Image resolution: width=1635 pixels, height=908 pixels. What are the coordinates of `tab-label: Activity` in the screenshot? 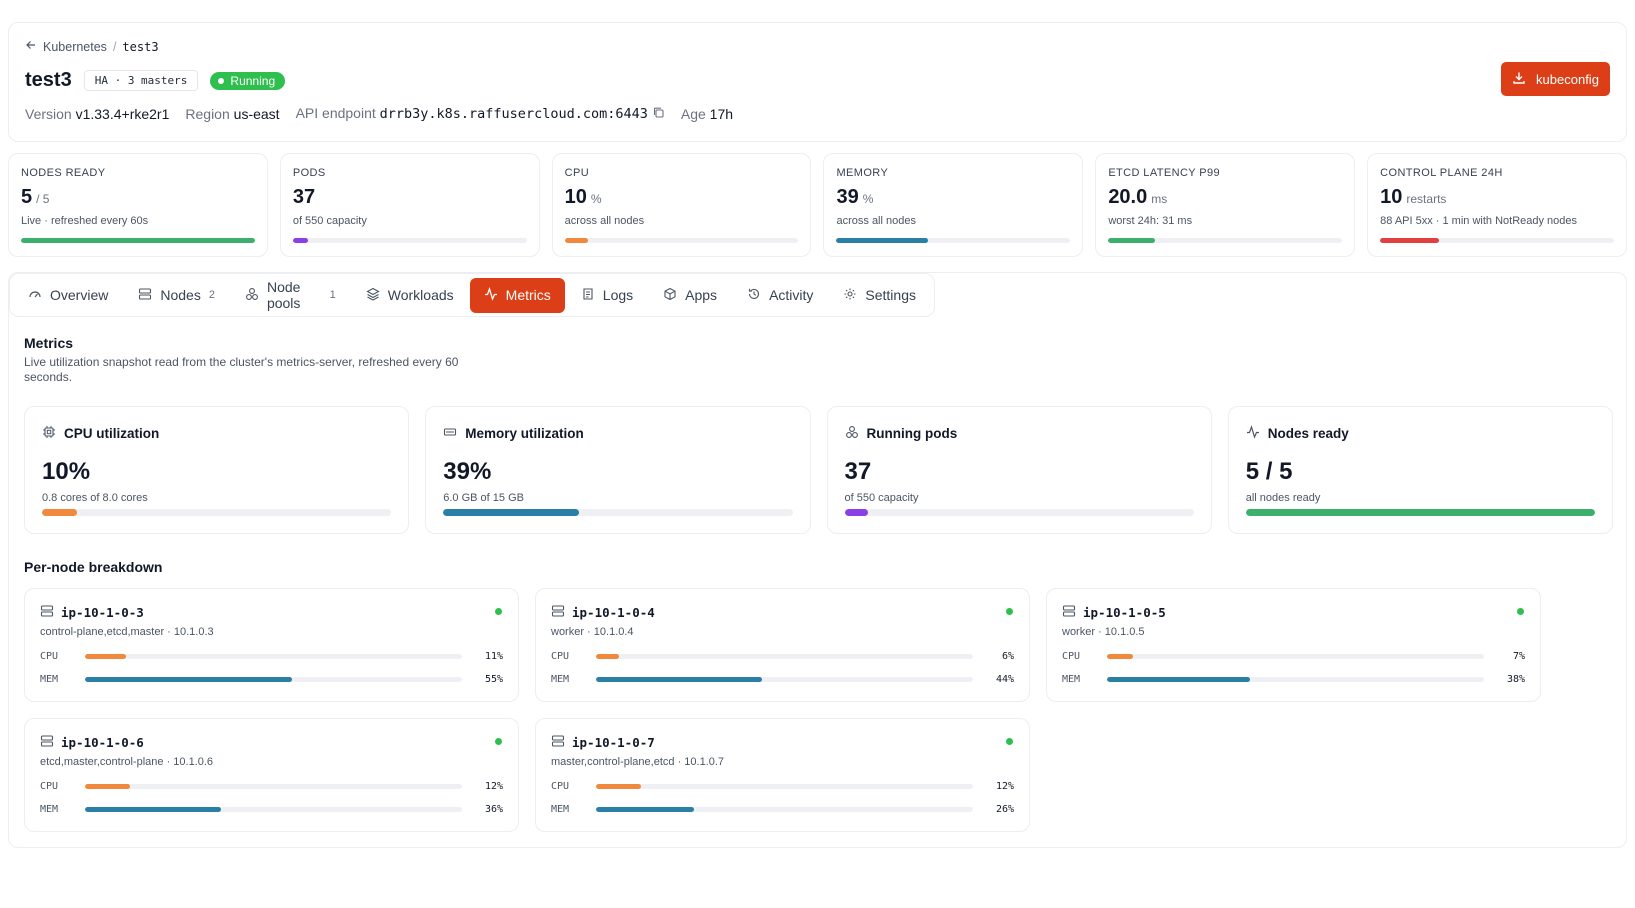 It's located at (791, 295).